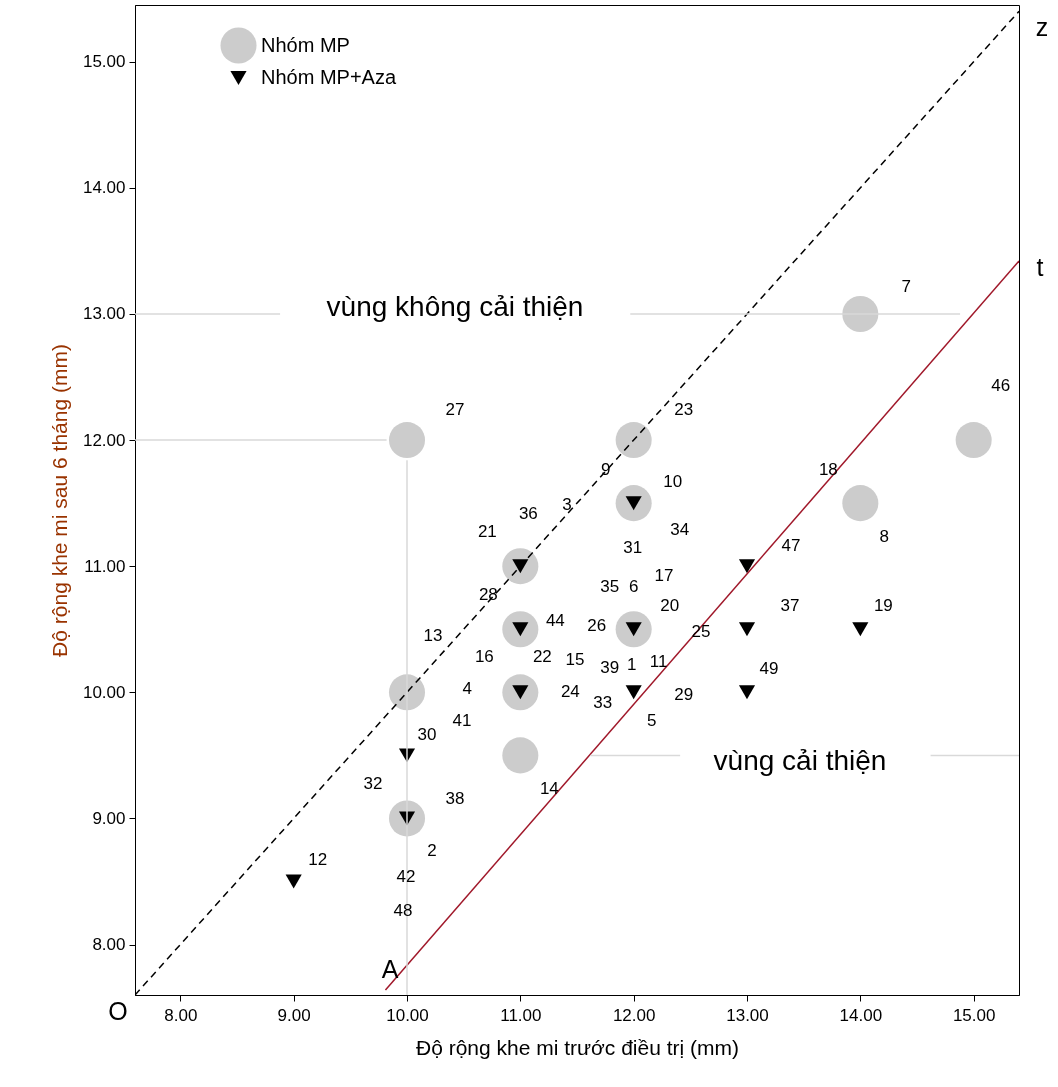 This screenshot has height=1087, width=1058. I want to click on annotation: 48, so click(403, 910).